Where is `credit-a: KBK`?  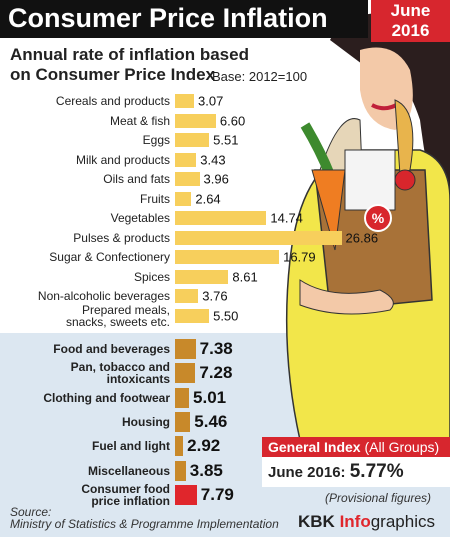
credit-a: KBK is located at coordinates (319, 521).